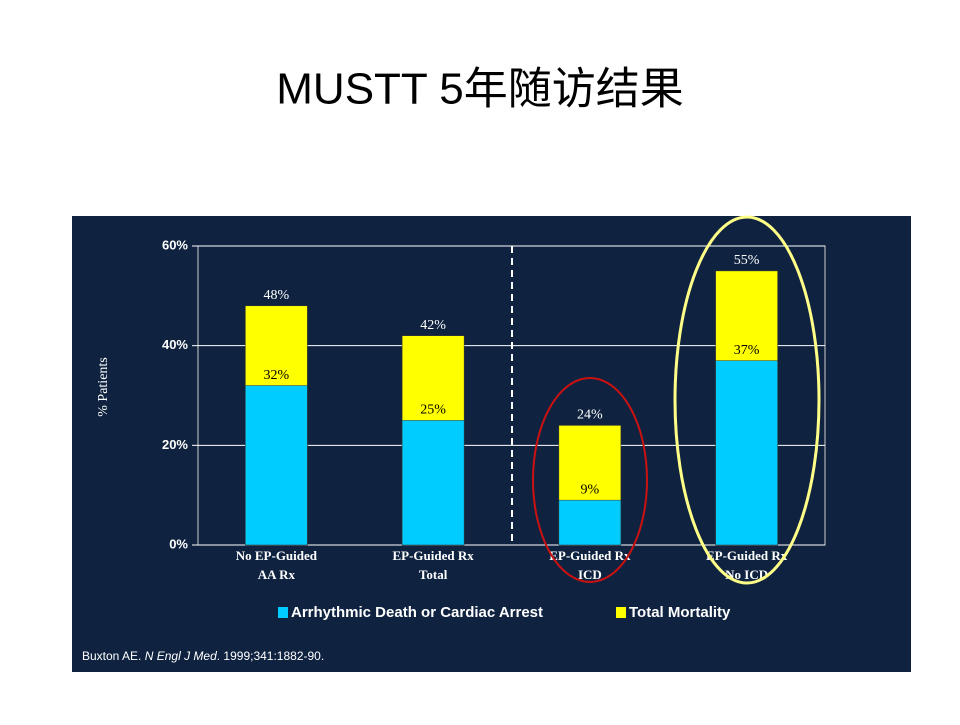 Image resolution: width=960 pixels, height=725 pixels. What do you see at coordinates (277, 574) in the screenshot?
I see `x-tick-label: AA Rx` at bounding box center [277, 574].